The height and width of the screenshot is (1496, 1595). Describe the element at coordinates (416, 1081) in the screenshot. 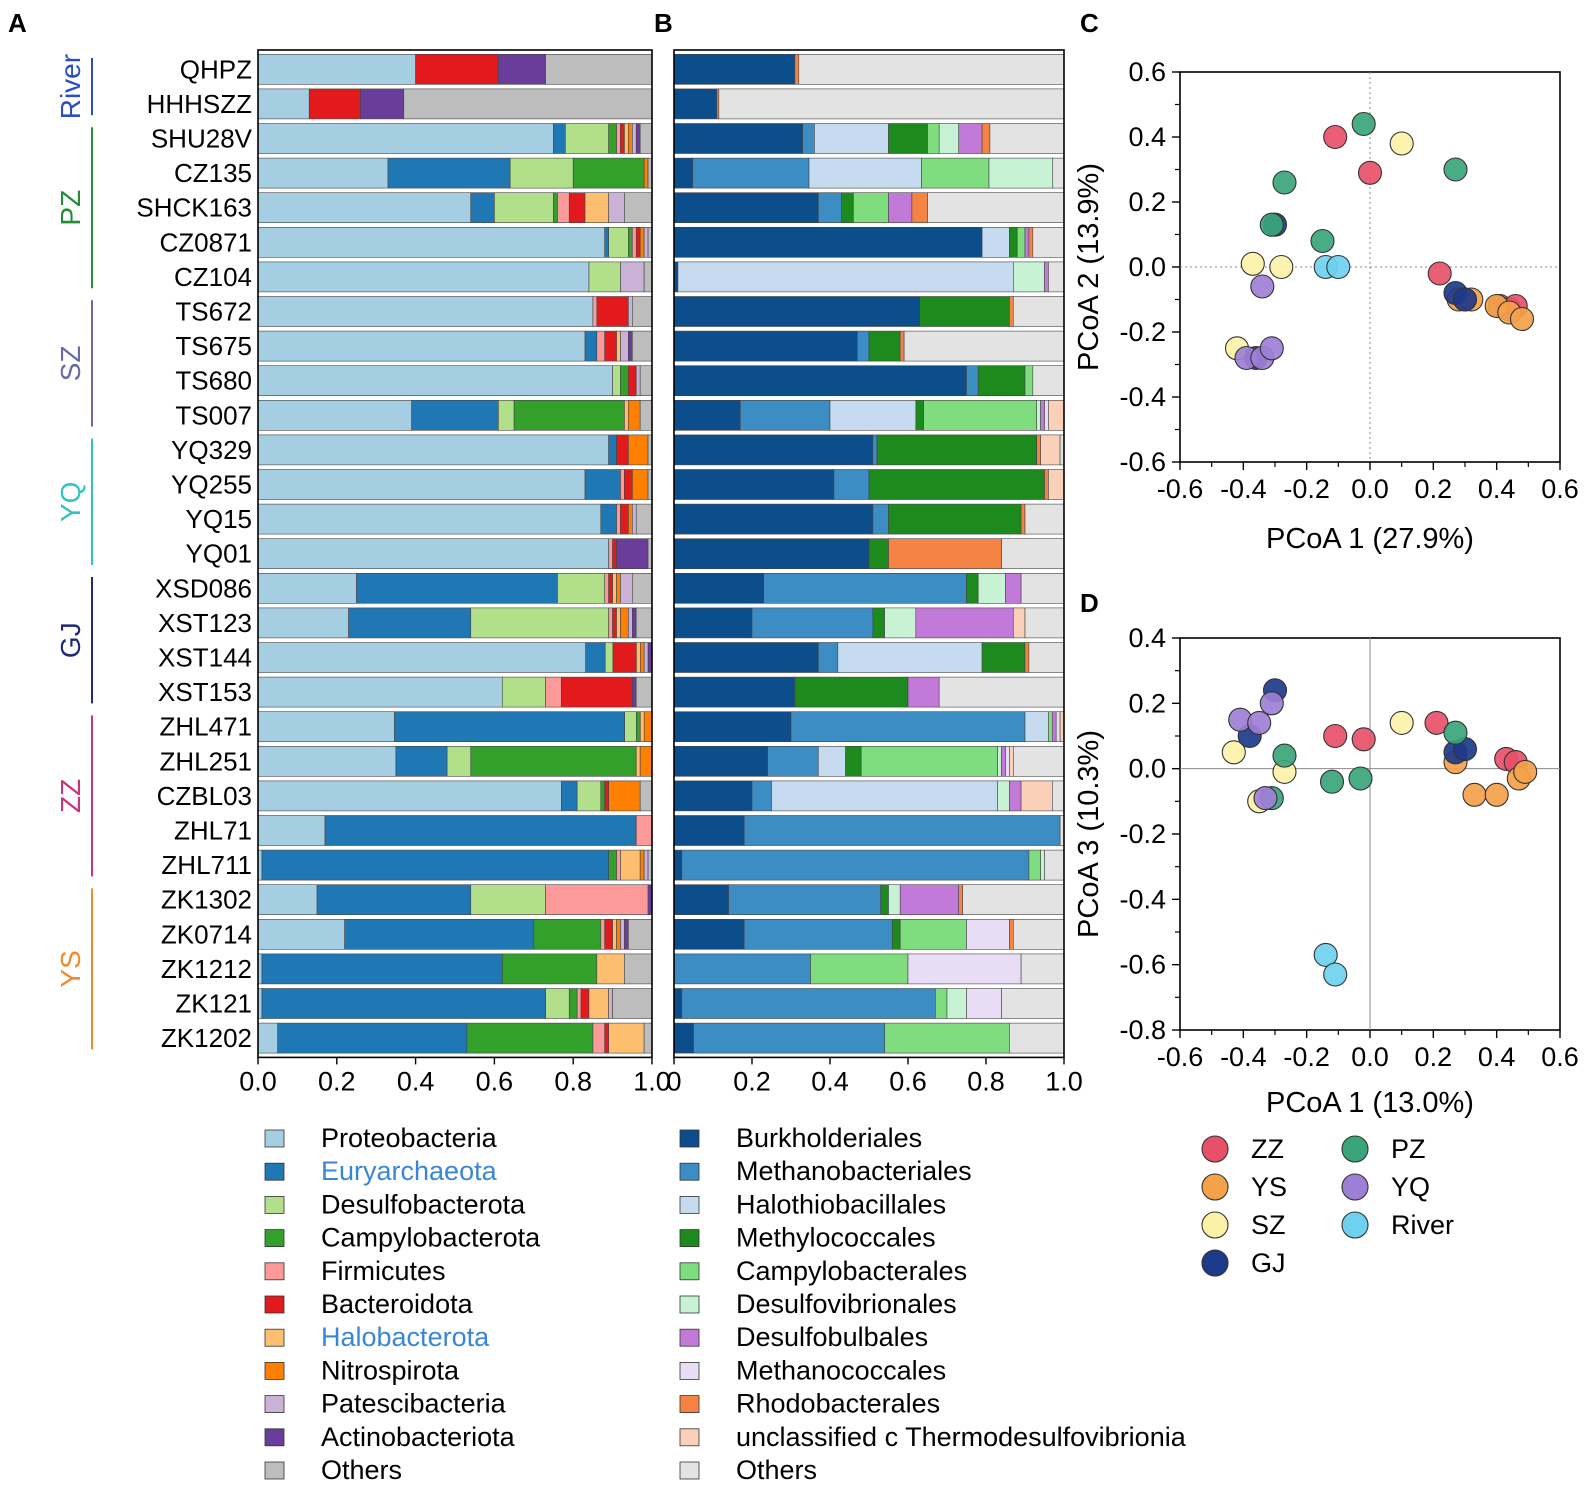

I see `x-tick-label-0-2: 0.4` at that location.